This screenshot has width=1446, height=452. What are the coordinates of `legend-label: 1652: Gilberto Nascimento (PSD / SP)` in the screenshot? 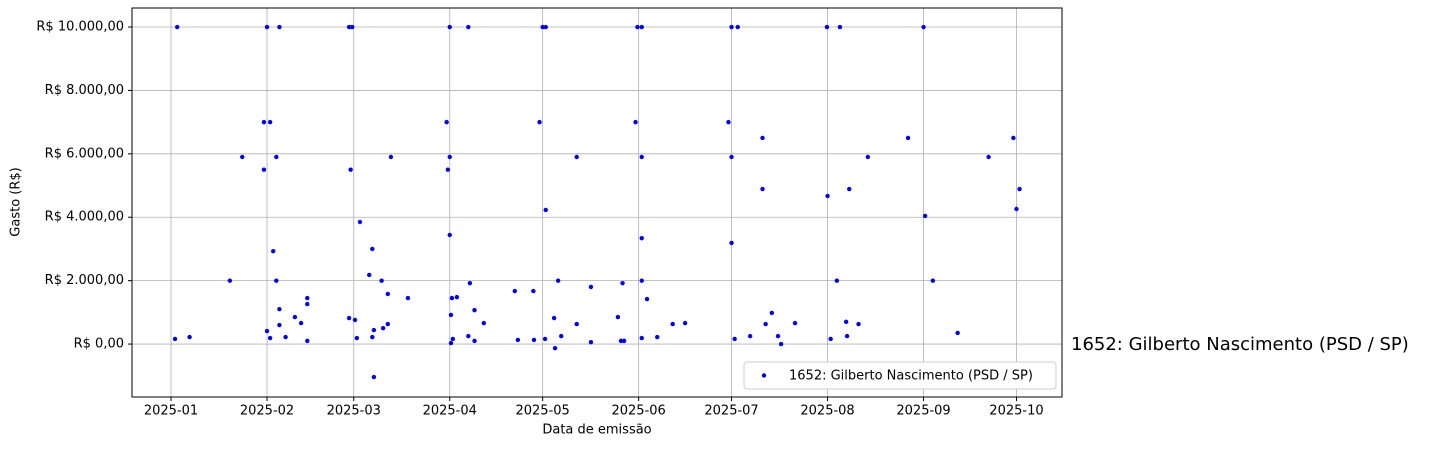 It's located at (911, 376).